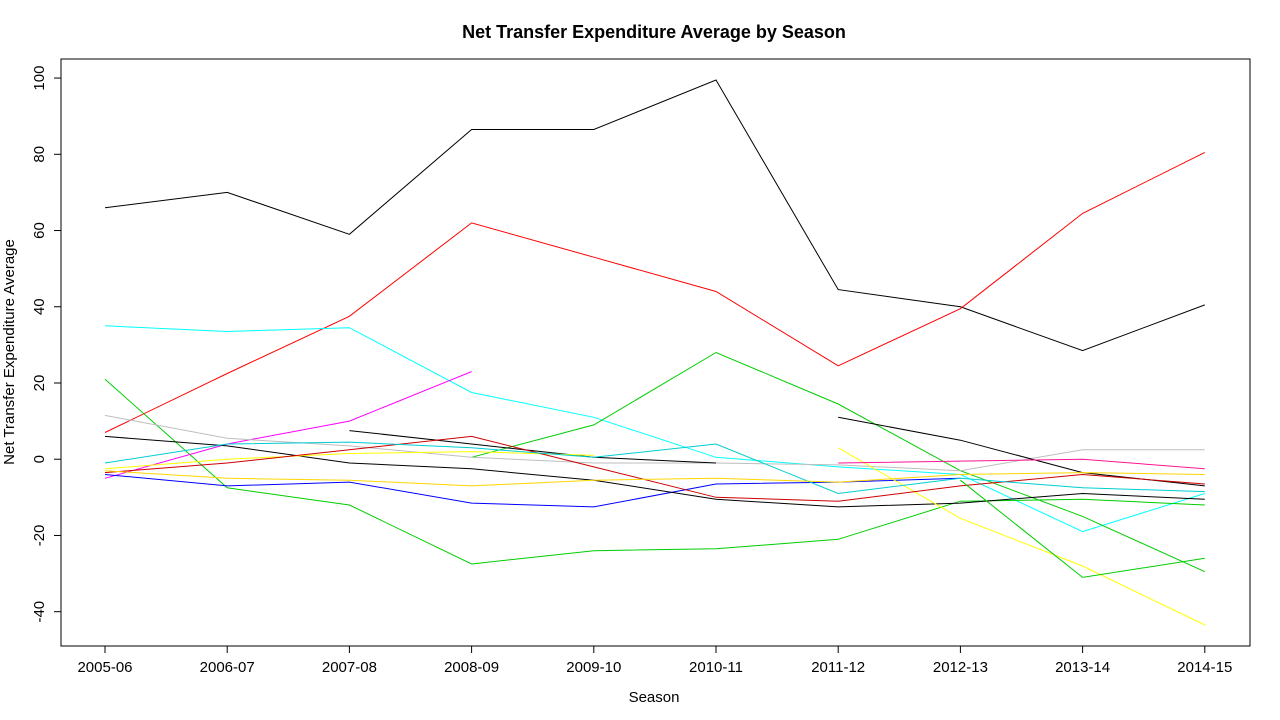 The image size is (1280, 720). I want to click on x-tick-label-4: 2009-10, so click(593, 667).